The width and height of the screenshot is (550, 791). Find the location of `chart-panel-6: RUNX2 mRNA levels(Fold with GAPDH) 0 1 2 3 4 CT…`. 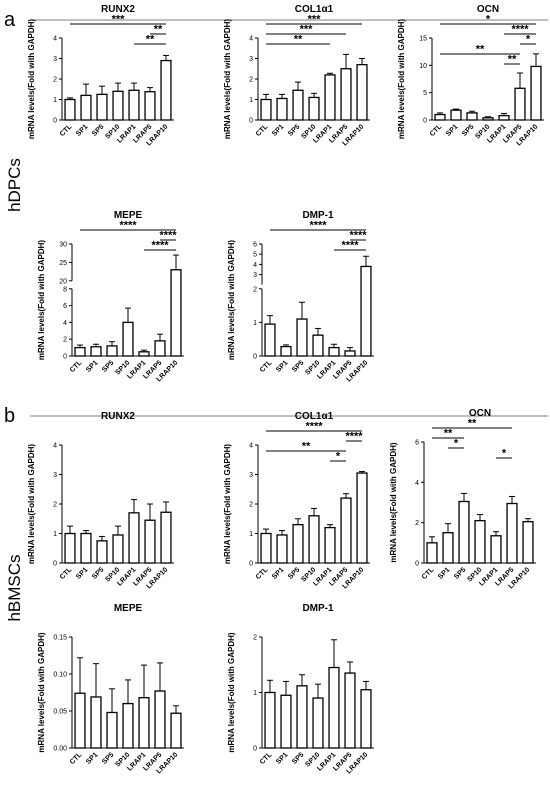

chart-panel-6: RUNX2 mRNA levels(Fold with GAPDH) 0 1 2 3 4 CT… is located at coordinates (100, 500).